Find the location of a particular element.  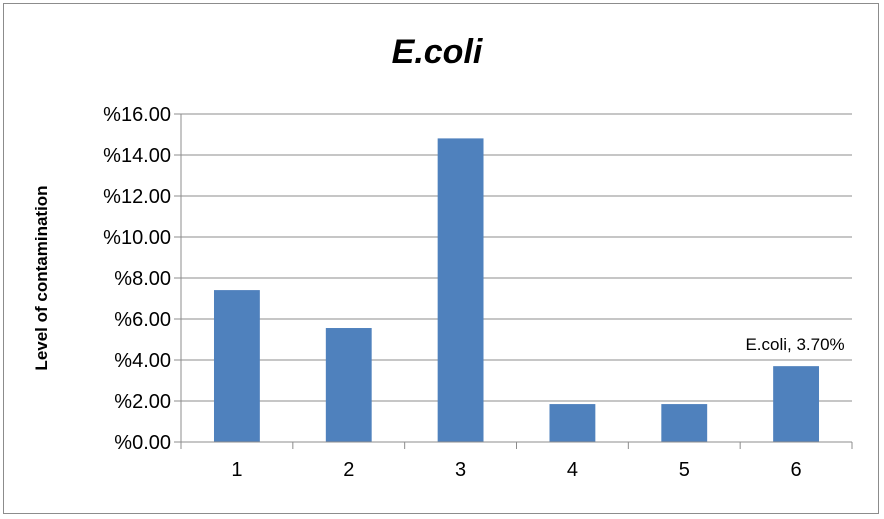

y-tick-label: %16.00 is located at coordinates (137, 115).